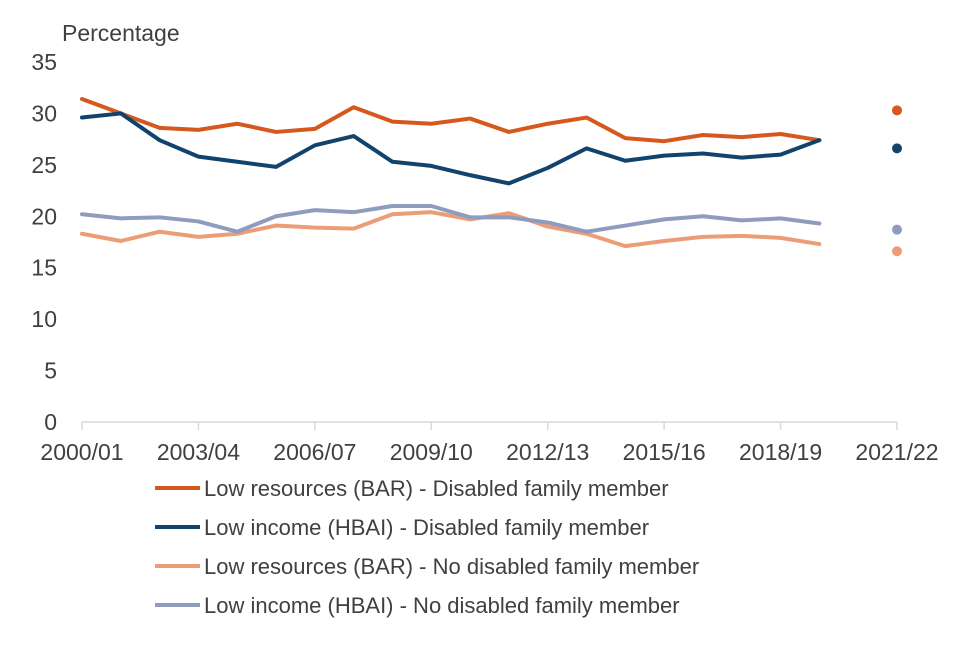 This screenshot has width=960, height=645. What do you see at coordinates (44, 216) in the screenshot?
I see `y-tick-label: 20` at bounding box center [44, 216].